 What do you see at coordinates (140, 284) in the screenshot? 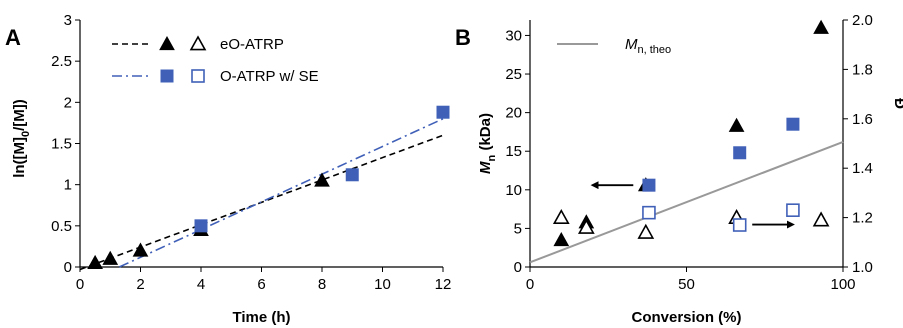
I see `panel-a-x-tick-label: 2` at bounding box center [140, 284].